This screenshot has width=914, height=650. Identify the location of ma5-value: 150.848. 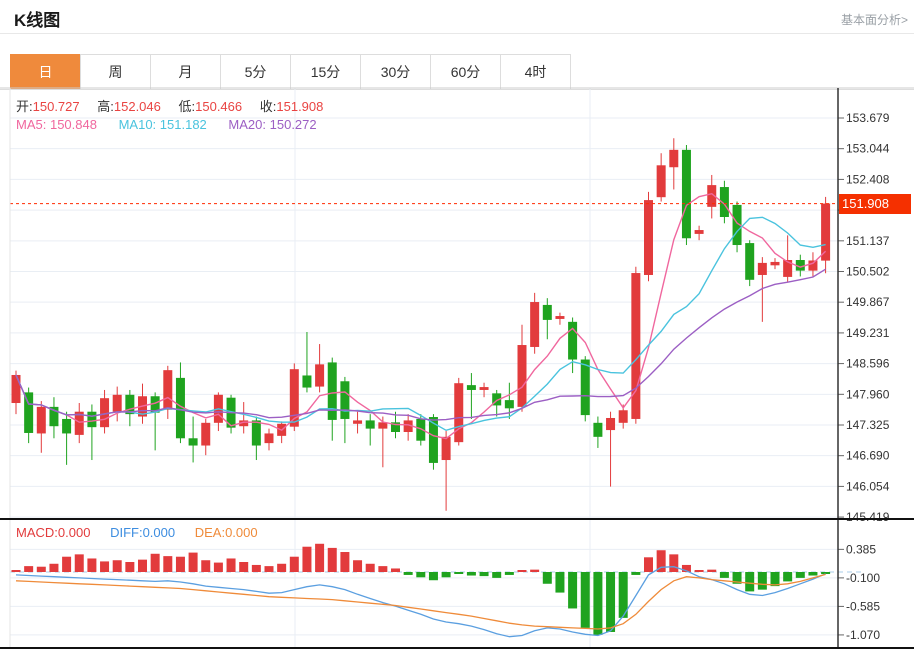
(73, 124).